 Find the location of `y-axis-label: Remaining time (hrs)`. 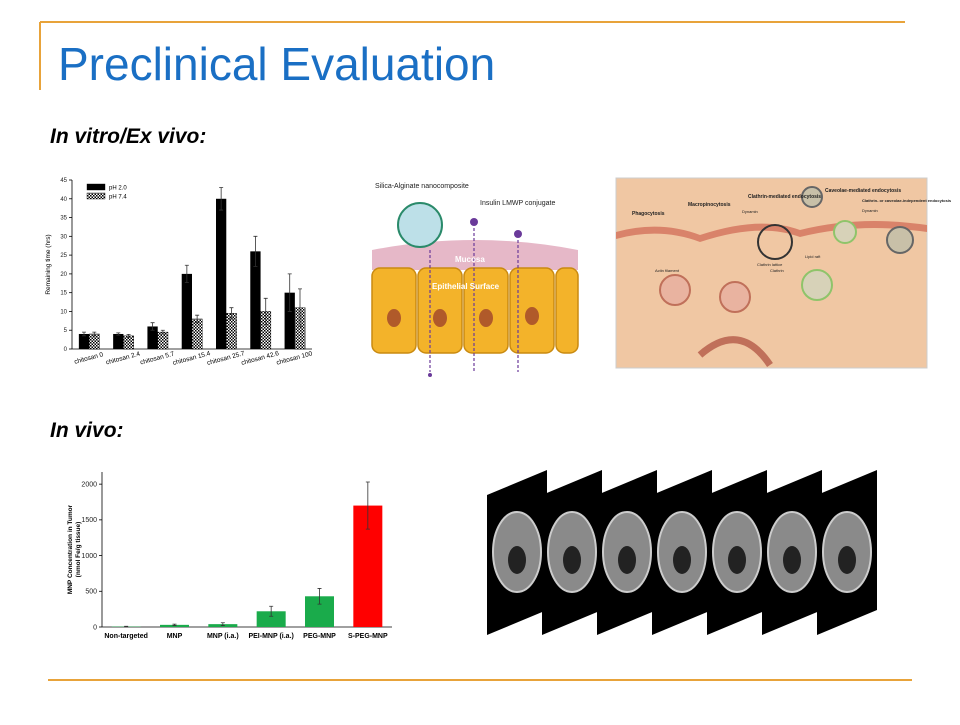

y-axis-label: Remaining time (hrs) is located at coordinates (48, 264).